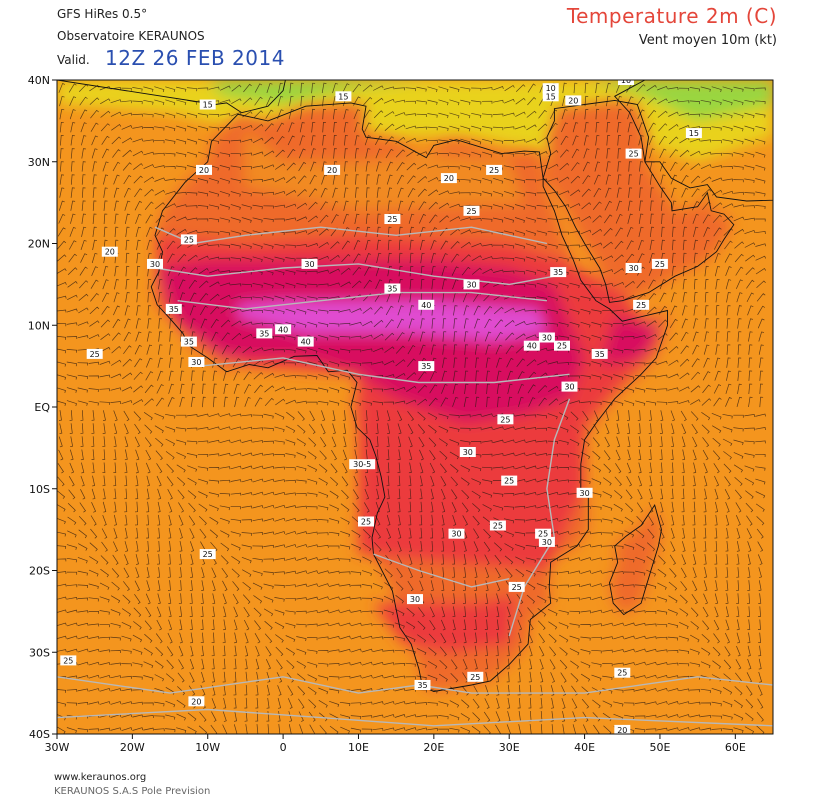 The image size is (831, 804). What do you see at coordinates (354, 274) in the screenshot?
I see `contour-30-sahel` at bounding box center [354, 274].